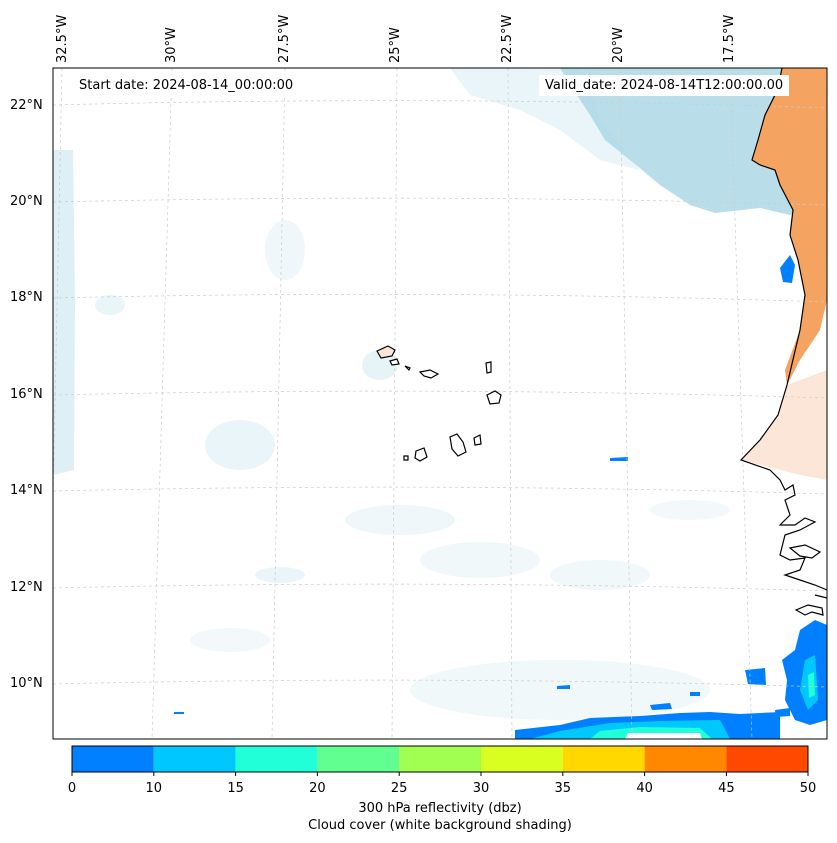 The width and height of the screenshot is (837, 843). What do you see at coordinates (458, 445) in the screenshot?
I see `island-santiago` at bounding box center [458, 445].